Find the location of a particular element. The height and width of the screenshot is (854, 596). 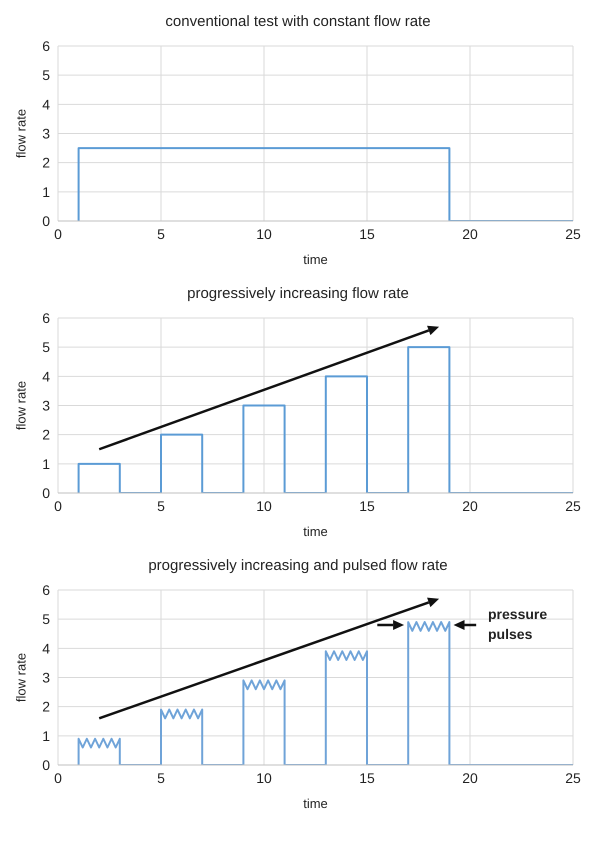

annotation: pressure pulses is located at coordinates (518, 624).